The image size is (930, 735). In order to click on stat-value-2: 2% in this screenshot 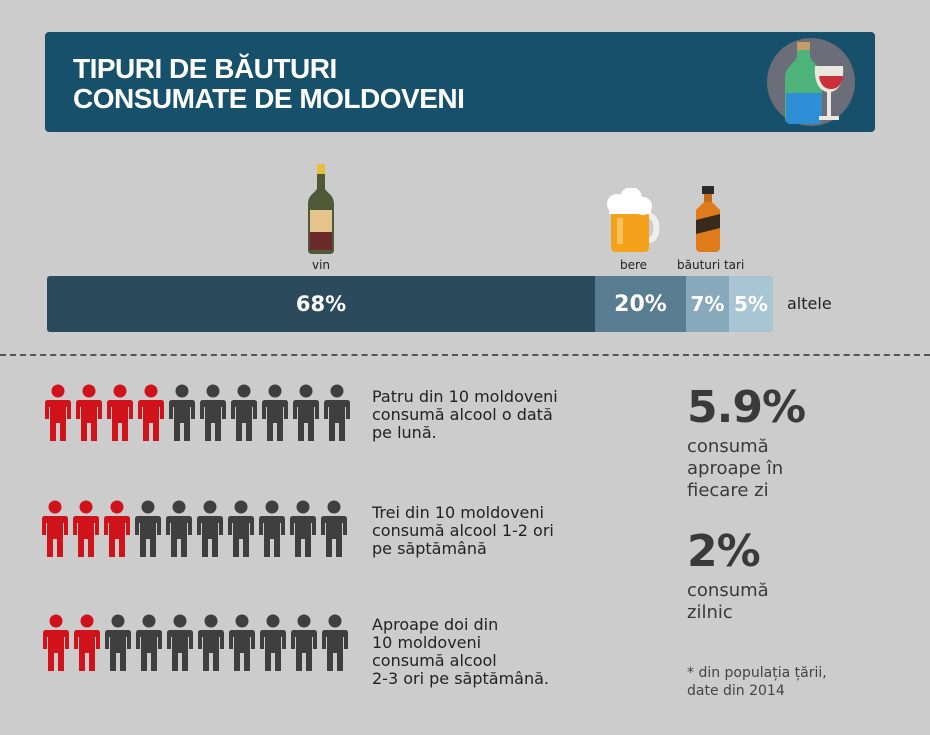, I will do `click(724, 551)`.